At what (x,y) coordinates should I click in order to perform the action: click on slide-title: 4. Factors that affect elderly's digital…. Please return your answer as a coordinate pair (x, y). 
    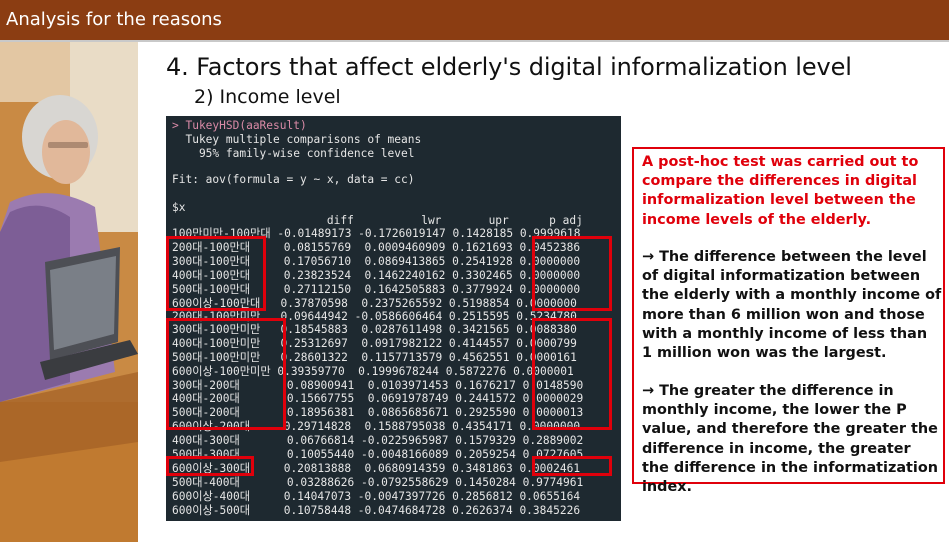
    Looking at the image, I should click on (509, 67).